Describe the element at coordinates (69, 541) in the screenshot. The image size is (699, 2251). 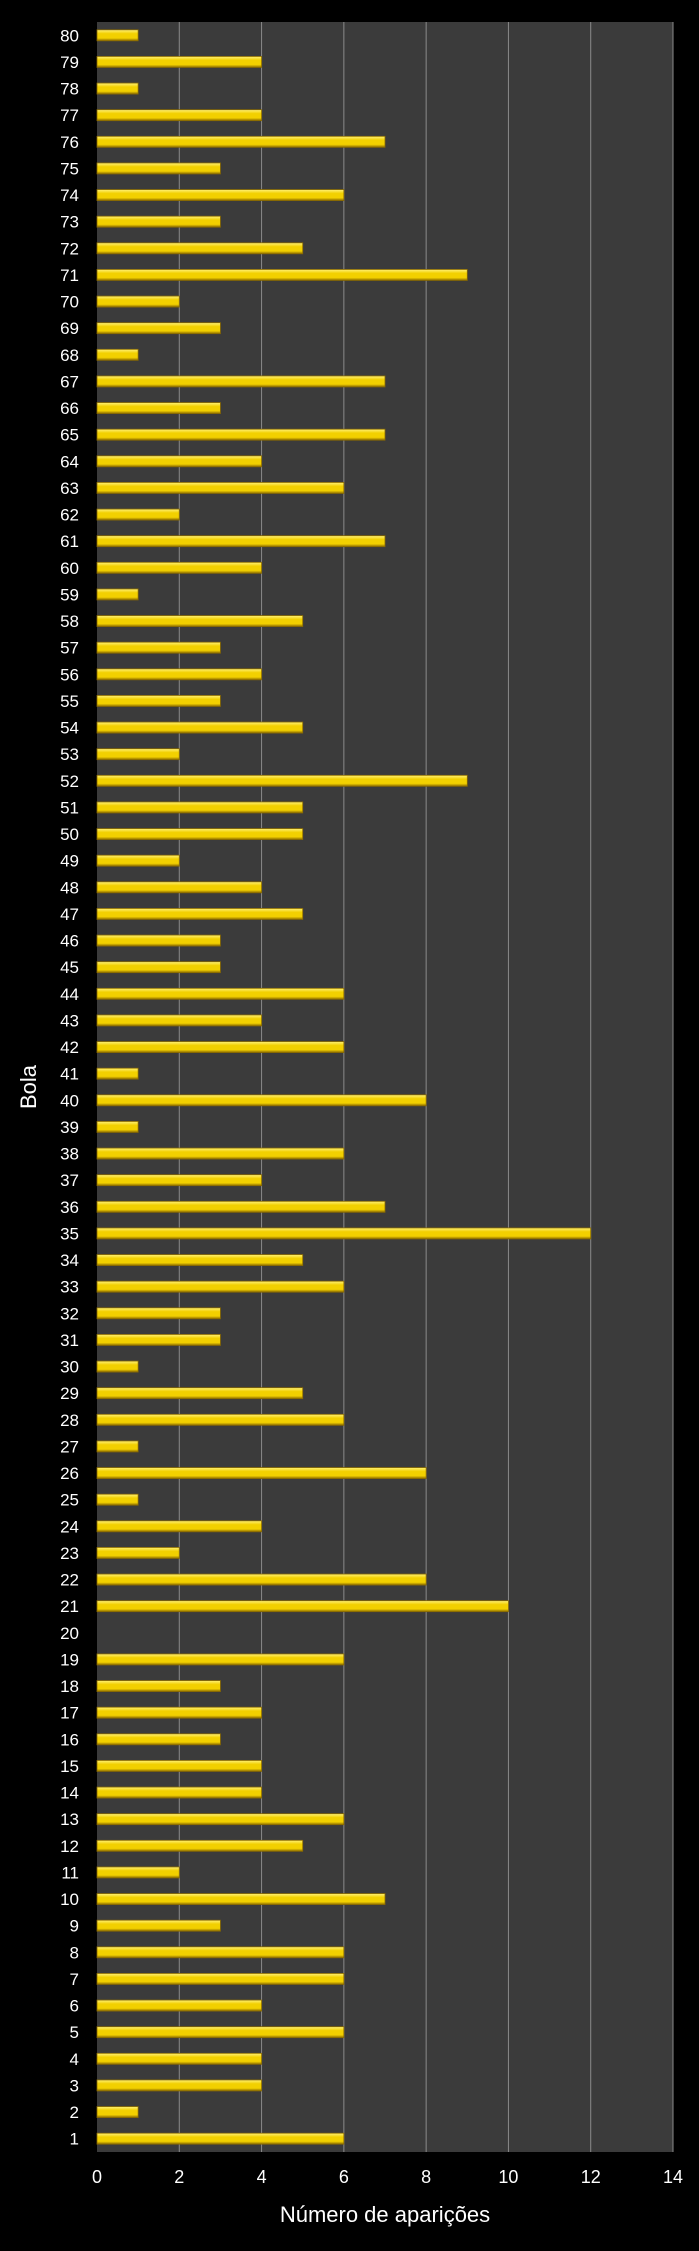
I see `y-tick-label: 61` at that location.